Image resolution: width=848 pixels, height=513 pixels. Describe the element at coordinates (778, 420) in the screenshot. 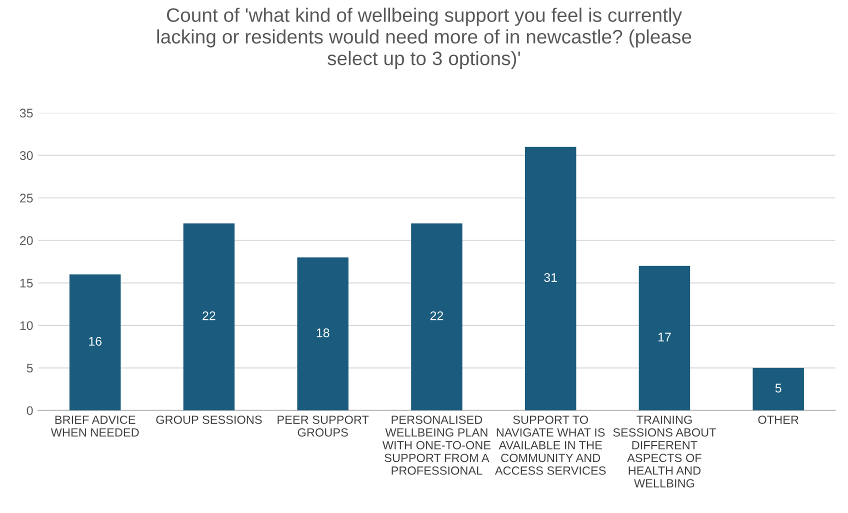

I see `x-tick-label: OTHER` at that location.